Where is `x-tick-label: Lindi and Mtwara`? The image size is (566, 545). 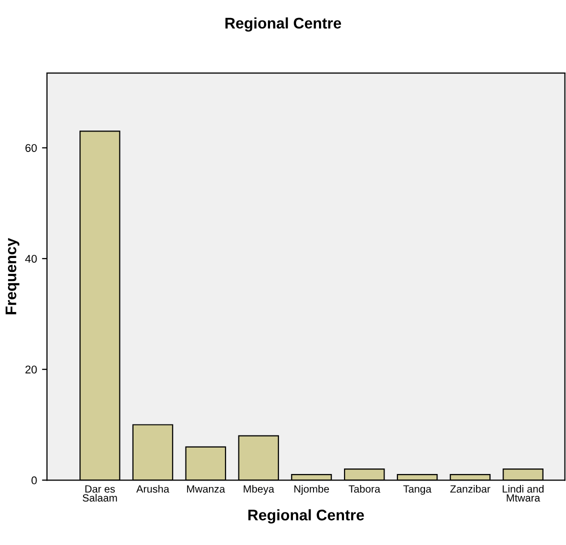
x-tick-label: Lindi and Mtwara is located at coordinates (523, 493).